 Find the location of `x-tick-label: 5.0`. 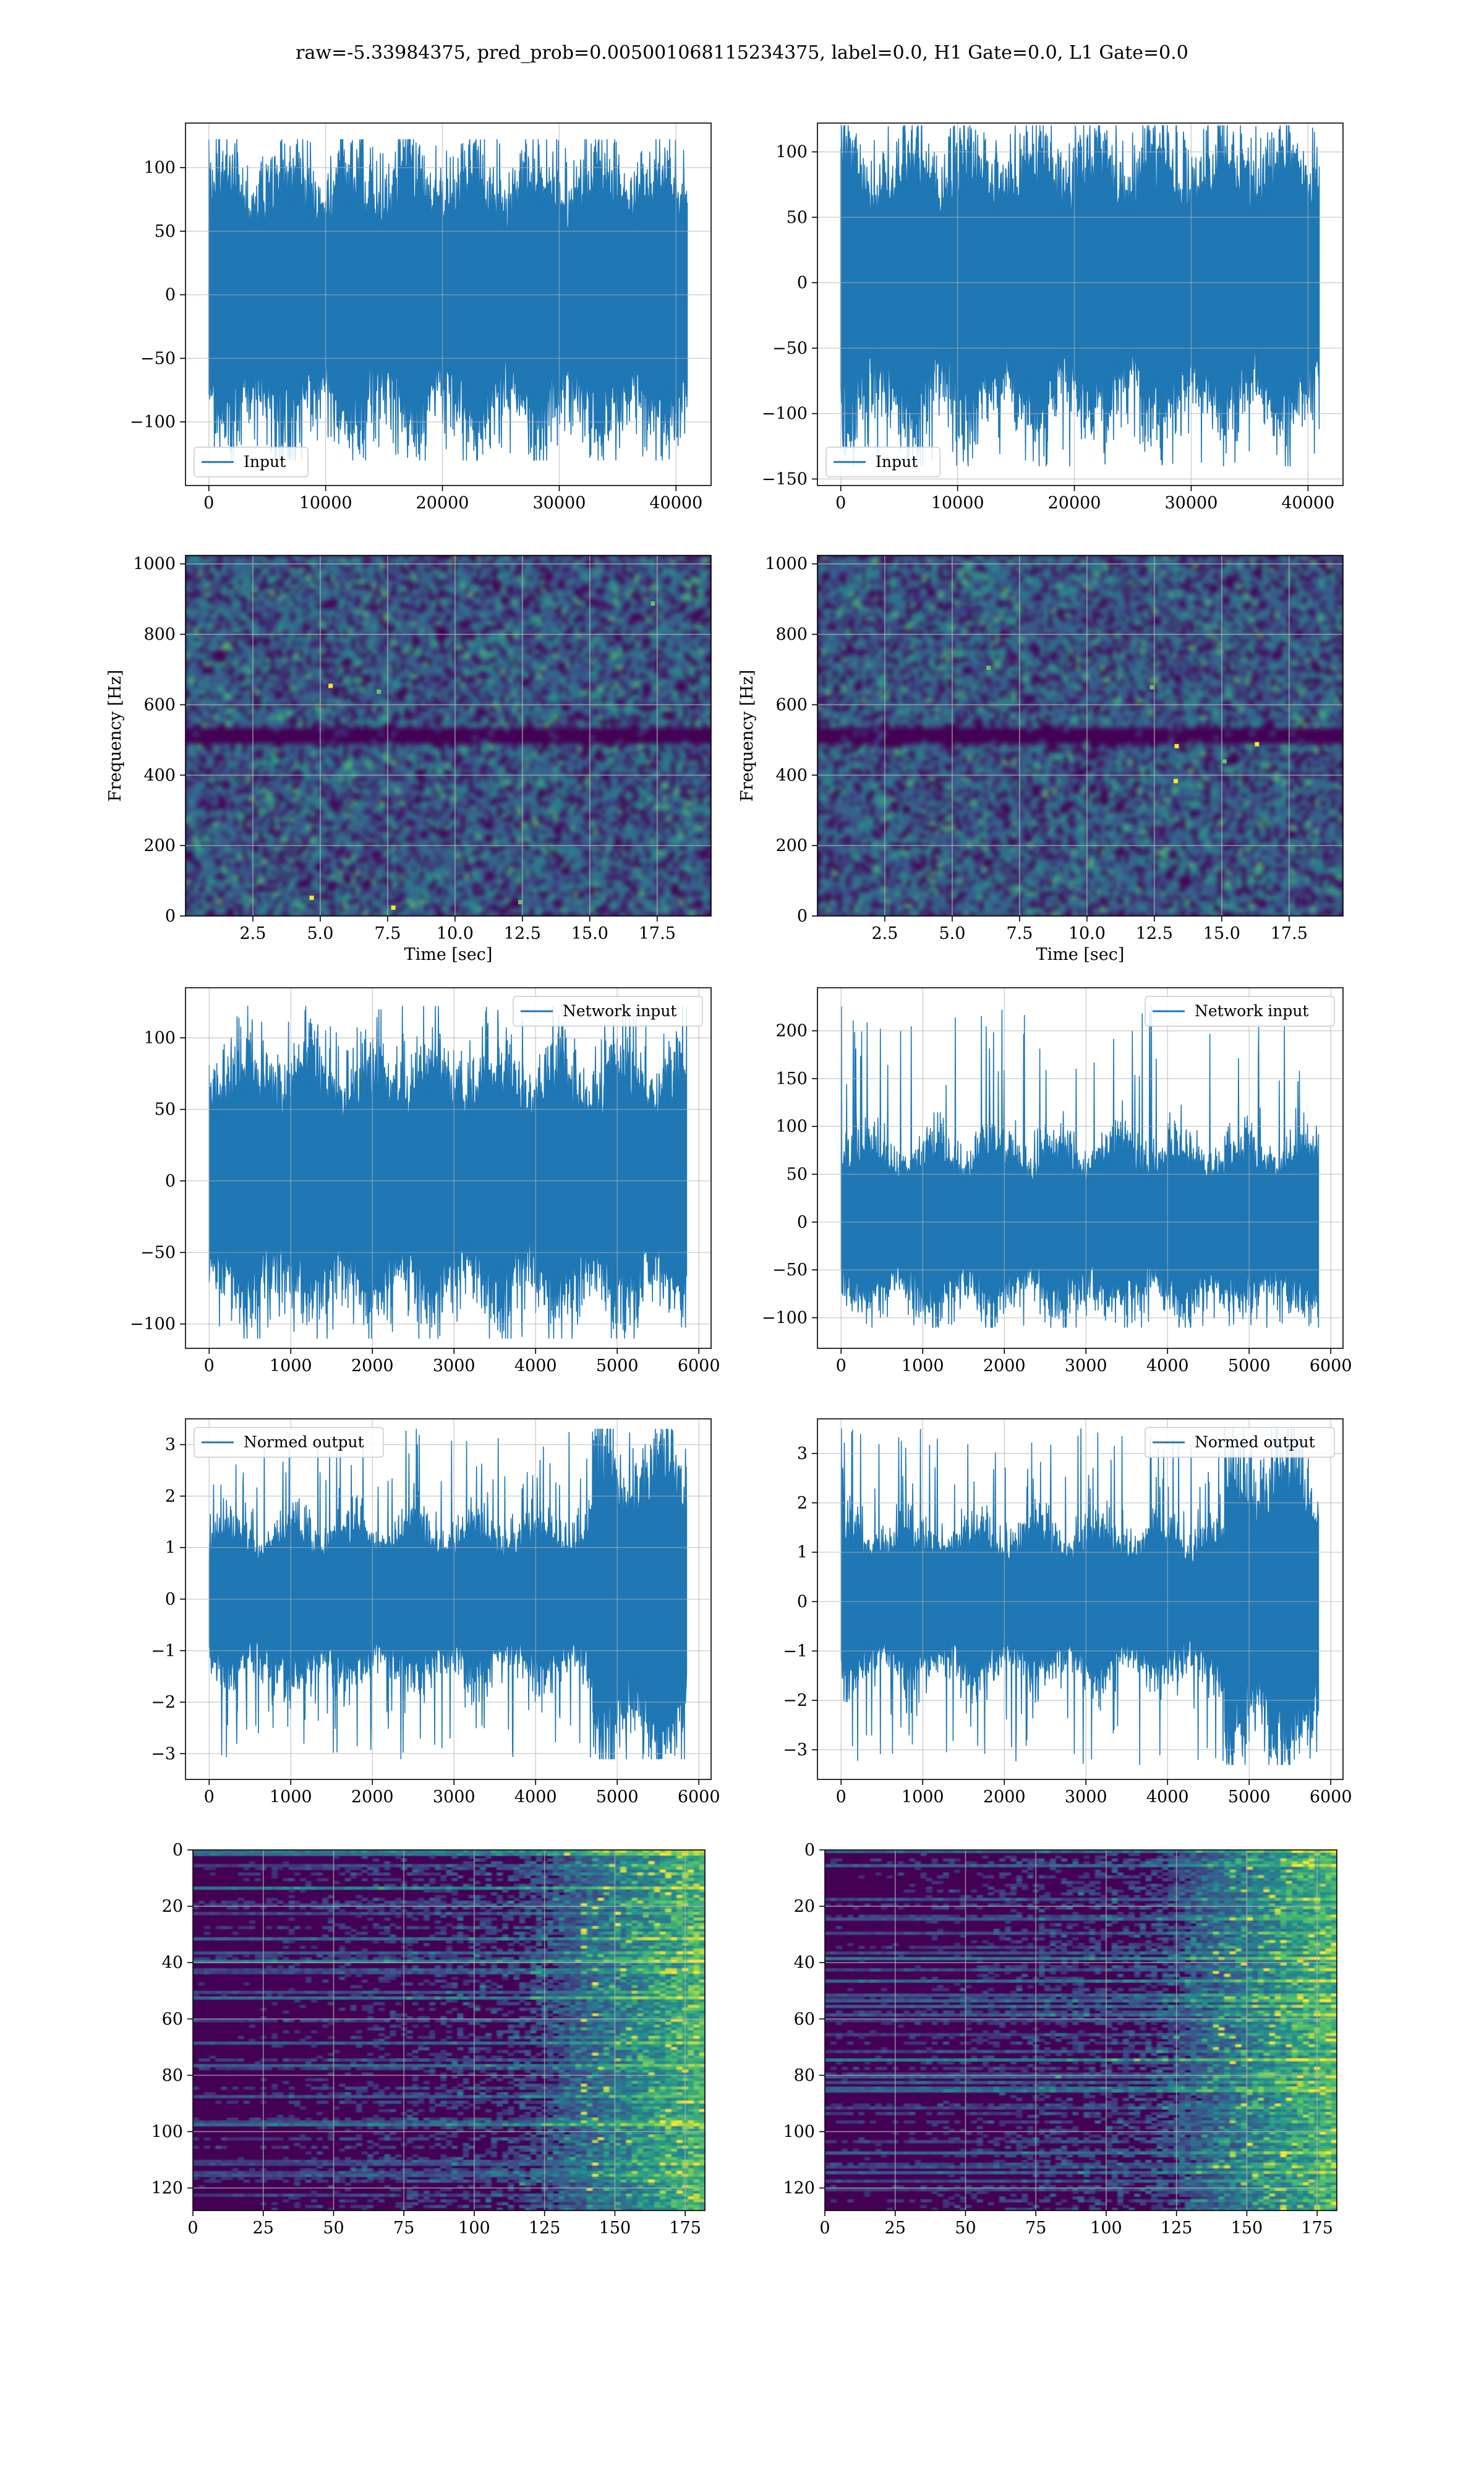

x-tick-label: 5.0 is located at coordinates (320, 933).